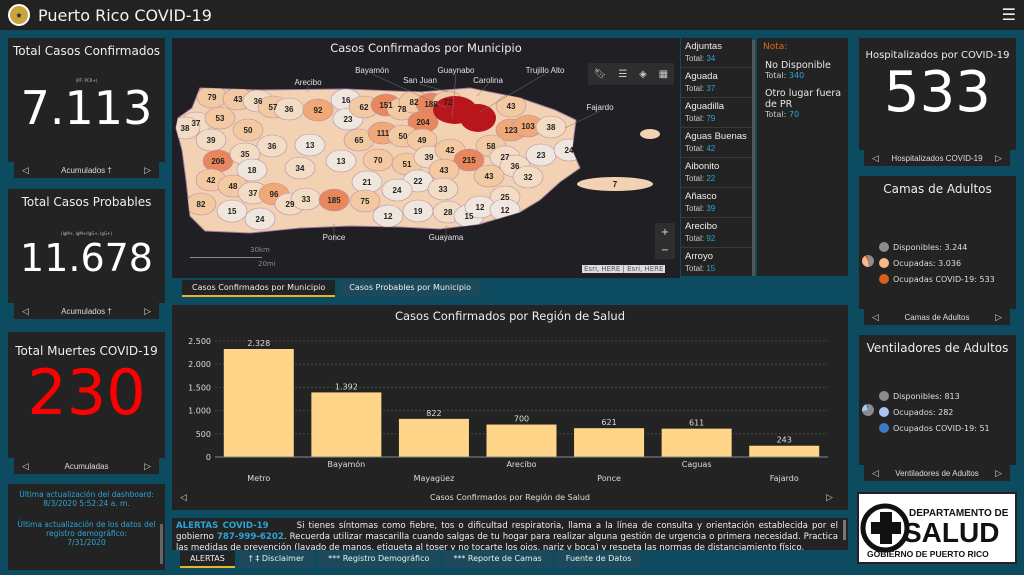 The width and height of the screenshot is (1024, 575). What do you see at coordinates (211, 140) in the screenshot?
I see `municipio-count-label: 39` at bounding box center [211, 140].